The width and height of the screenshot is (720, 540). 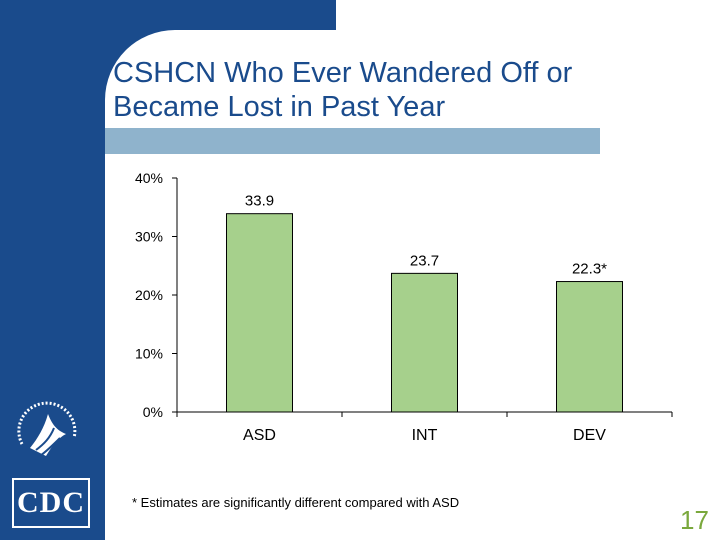 What do you see at coordinates (149, 295) in the screenshot?
I see `y-tick-label: 20%` at bounding box center [149, 295].